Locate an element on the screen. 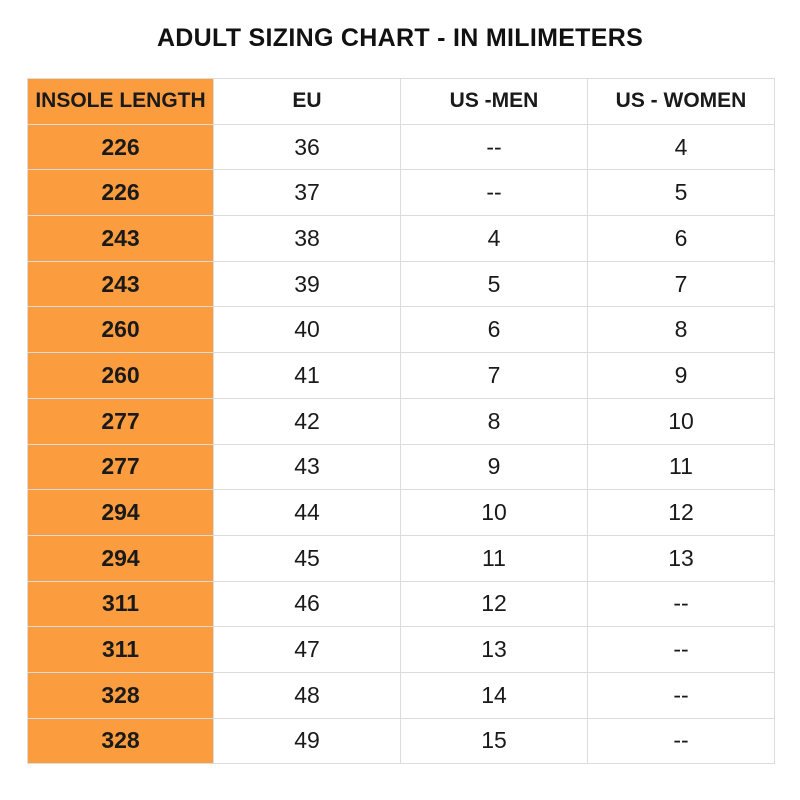 Image resolution: width=800 pixels, height=800 pixels. table-row: 294 44 10 12 is located at coordinates (401, 512).